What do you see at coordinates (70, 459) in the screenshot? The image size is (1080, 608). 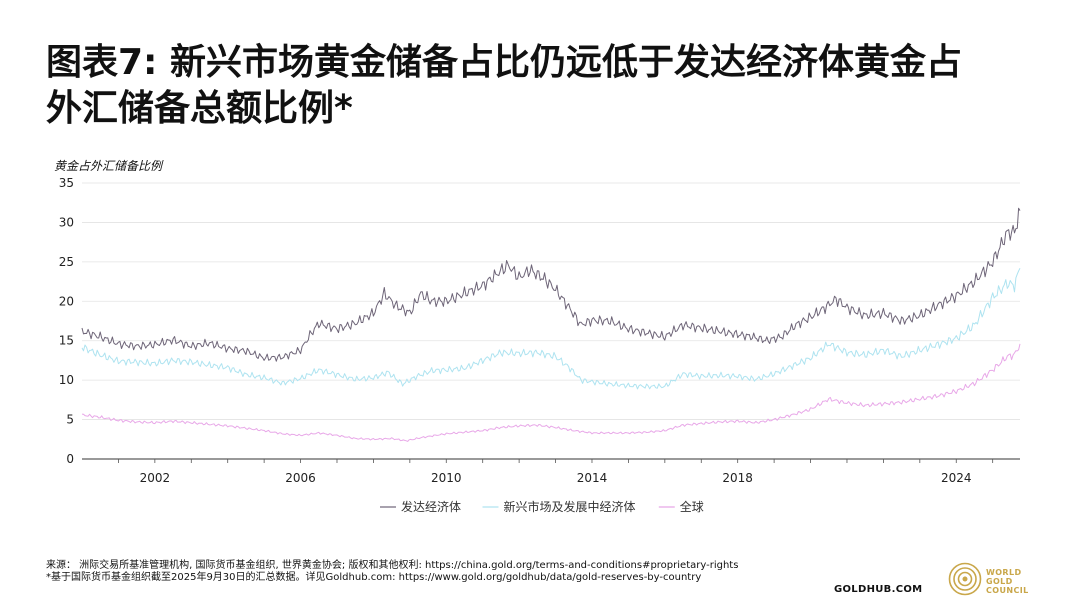 I see `y-tick-label: 0` at bounding box center [70, 459].